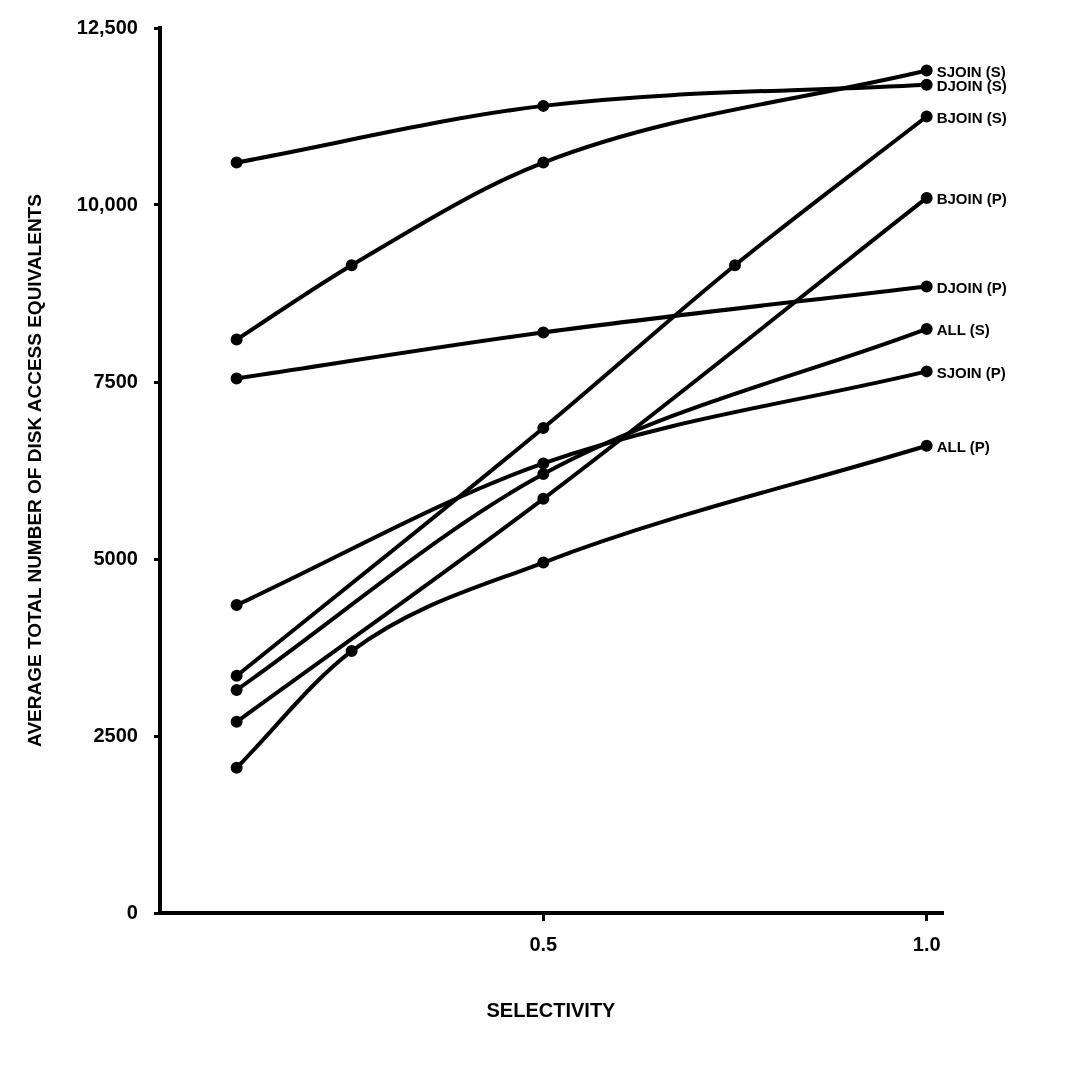  Describe the element at coordinates (115, 734) in the screenshot. I see `y-tick-label: 2500` at that location.